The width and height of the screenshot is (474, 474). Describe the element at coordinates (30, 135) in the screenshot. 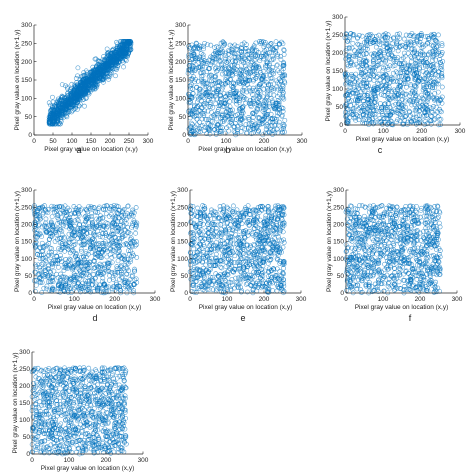

I see `y-tick-label: 0` at that location.